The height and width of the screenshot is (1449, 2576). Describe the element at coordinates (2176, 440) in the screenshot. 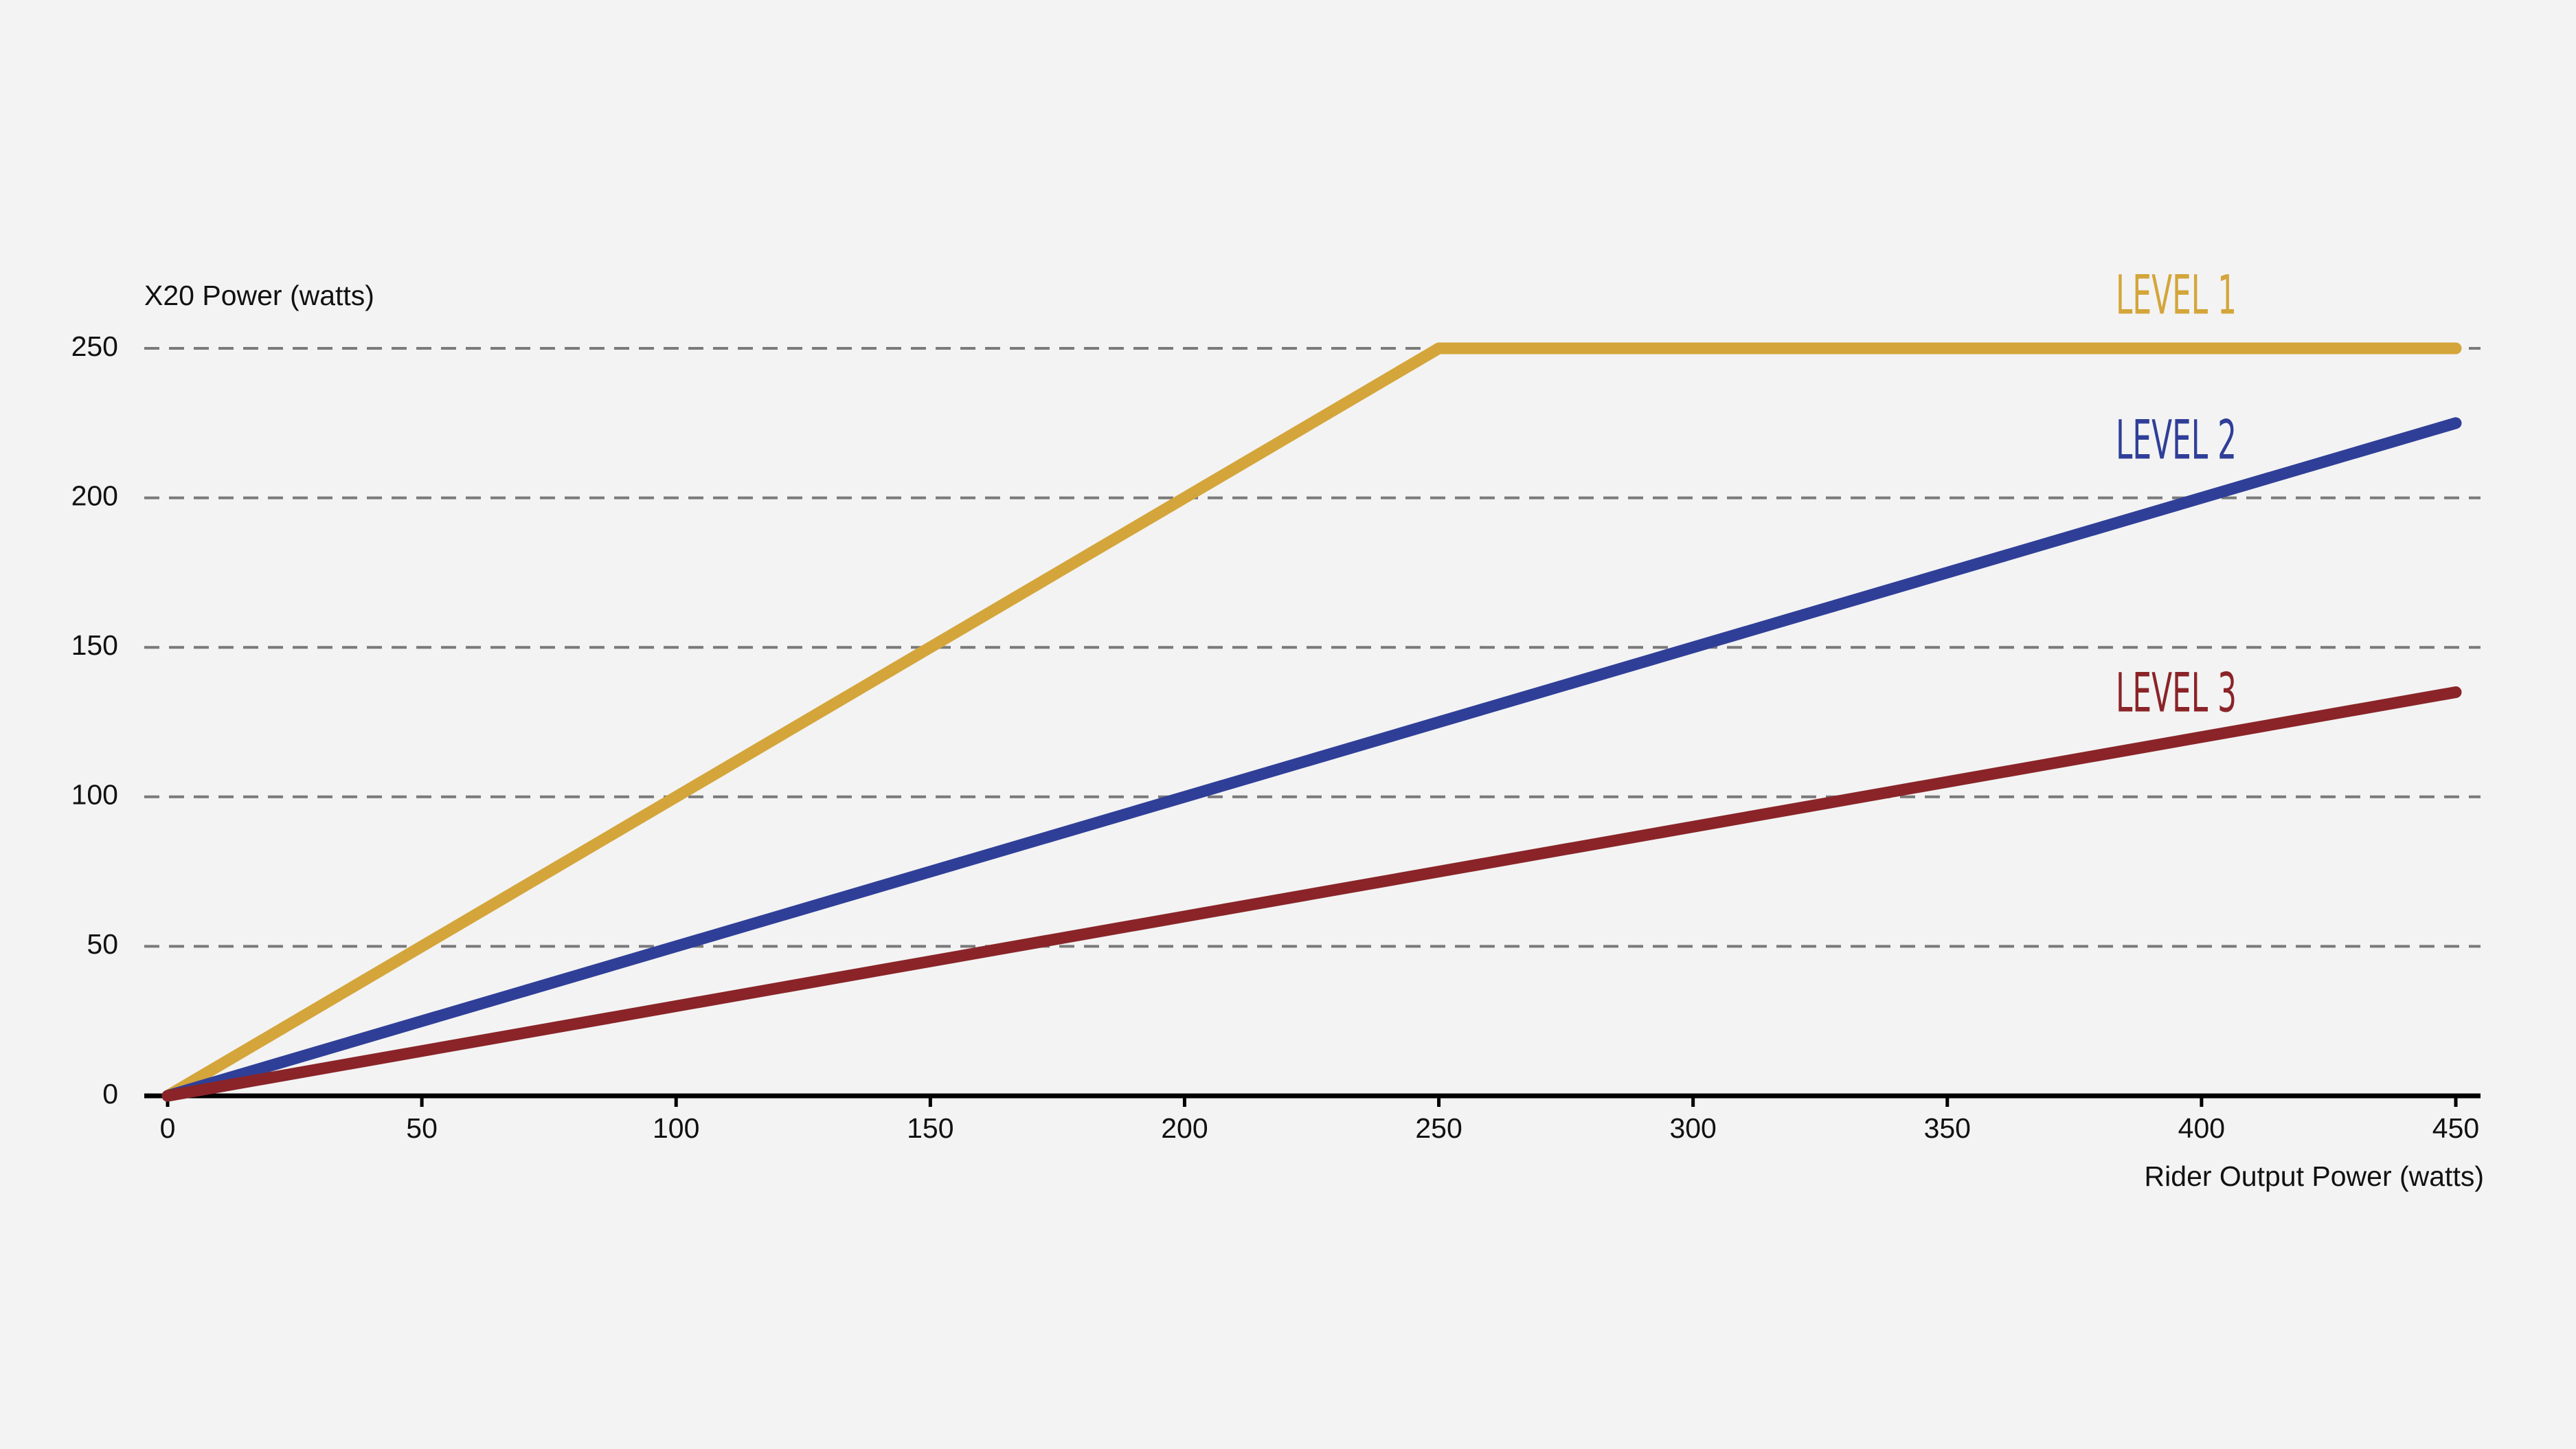

I see `series-label: LEVEL 2` at that location.